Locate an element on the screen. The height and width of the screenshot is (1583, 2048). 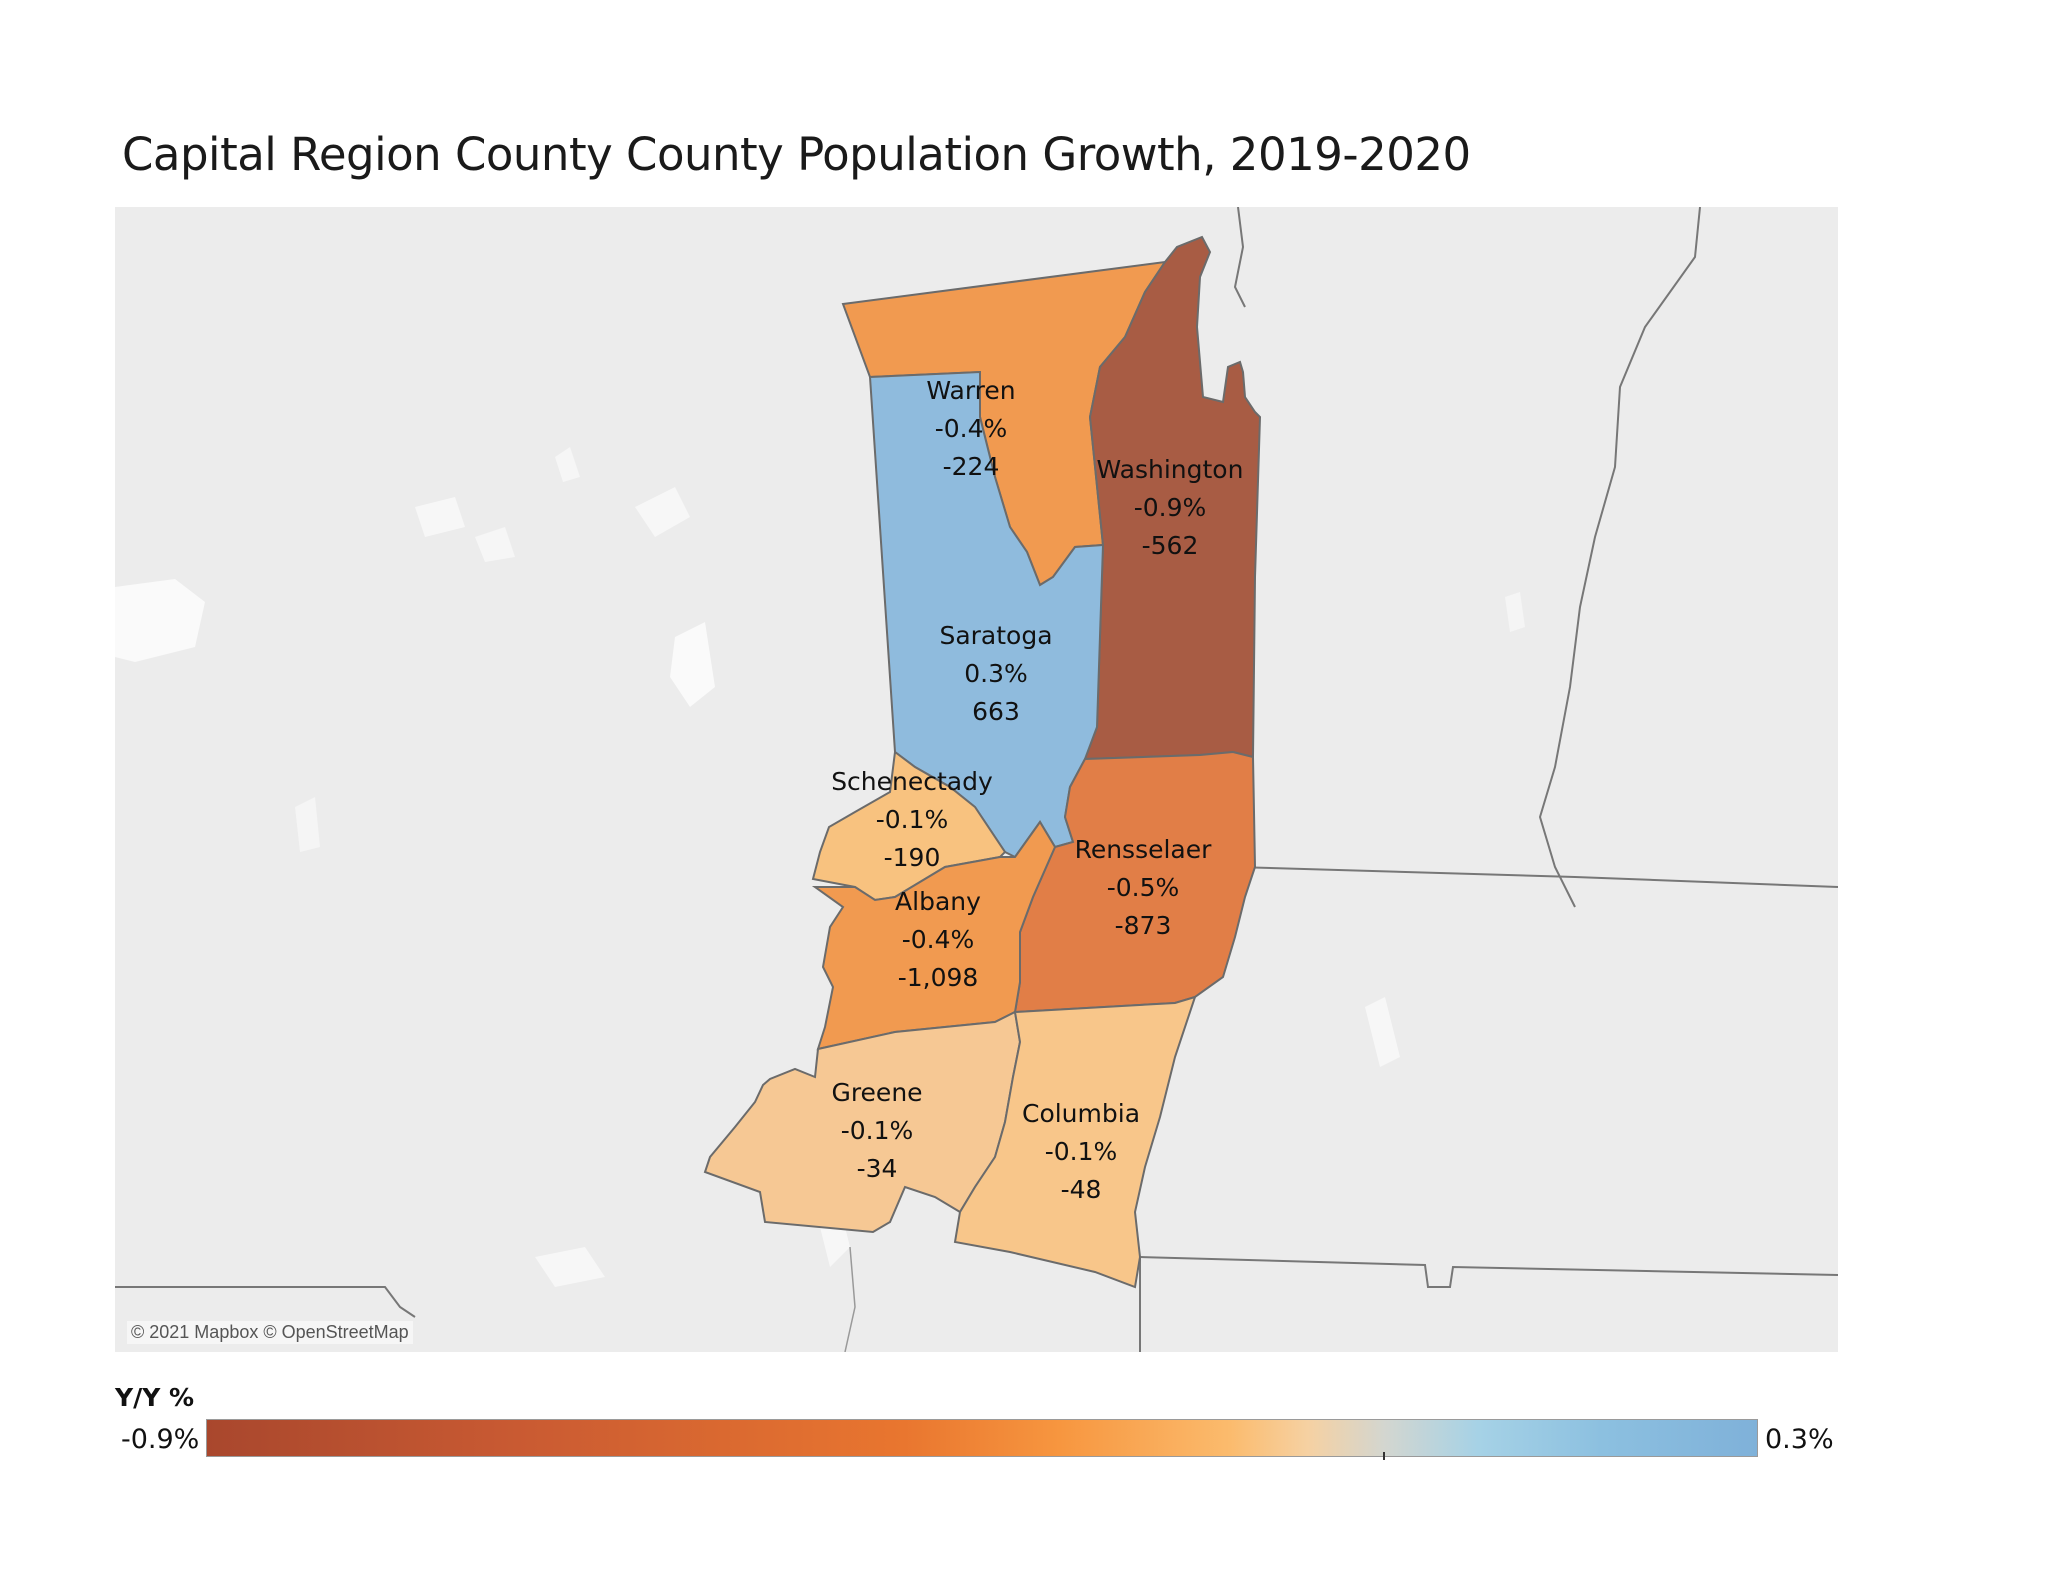
legend-min-label: -0.9% is located at coordinates (160, 1439).